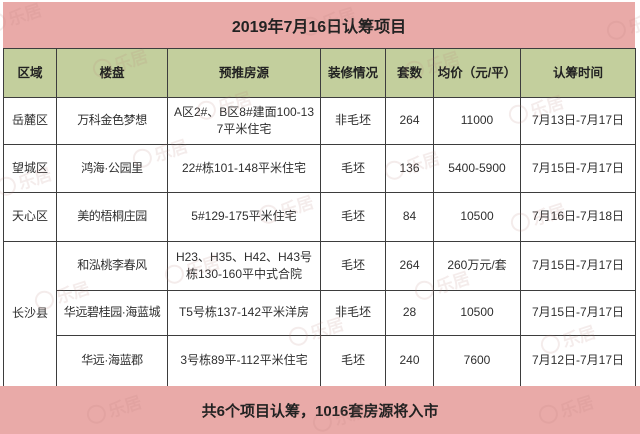 Image resolution: width=640 pixels, height=434 pixels. I want to click on col-header-project: 楼盘, so click(112, 73).